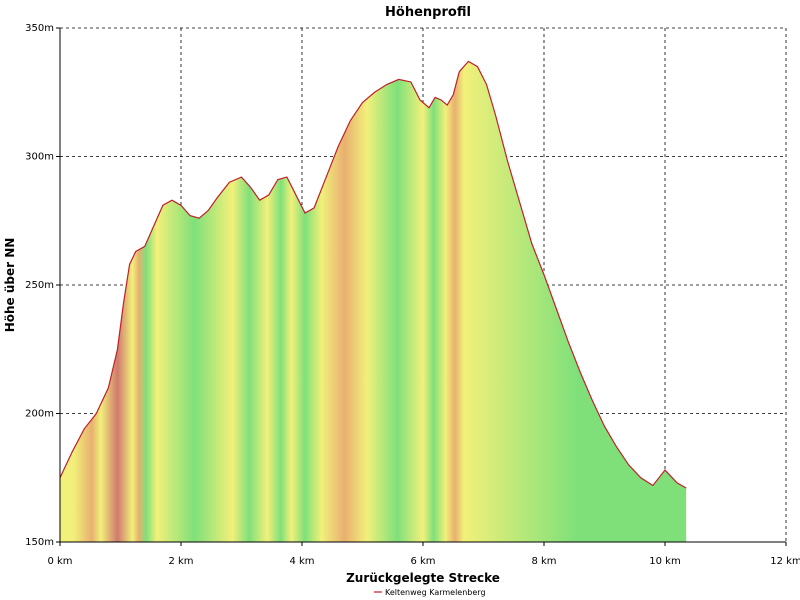  Describe the element at coordinates (664, 561) in the screenshot. I see `x-tick-label: 10 km` at that location.